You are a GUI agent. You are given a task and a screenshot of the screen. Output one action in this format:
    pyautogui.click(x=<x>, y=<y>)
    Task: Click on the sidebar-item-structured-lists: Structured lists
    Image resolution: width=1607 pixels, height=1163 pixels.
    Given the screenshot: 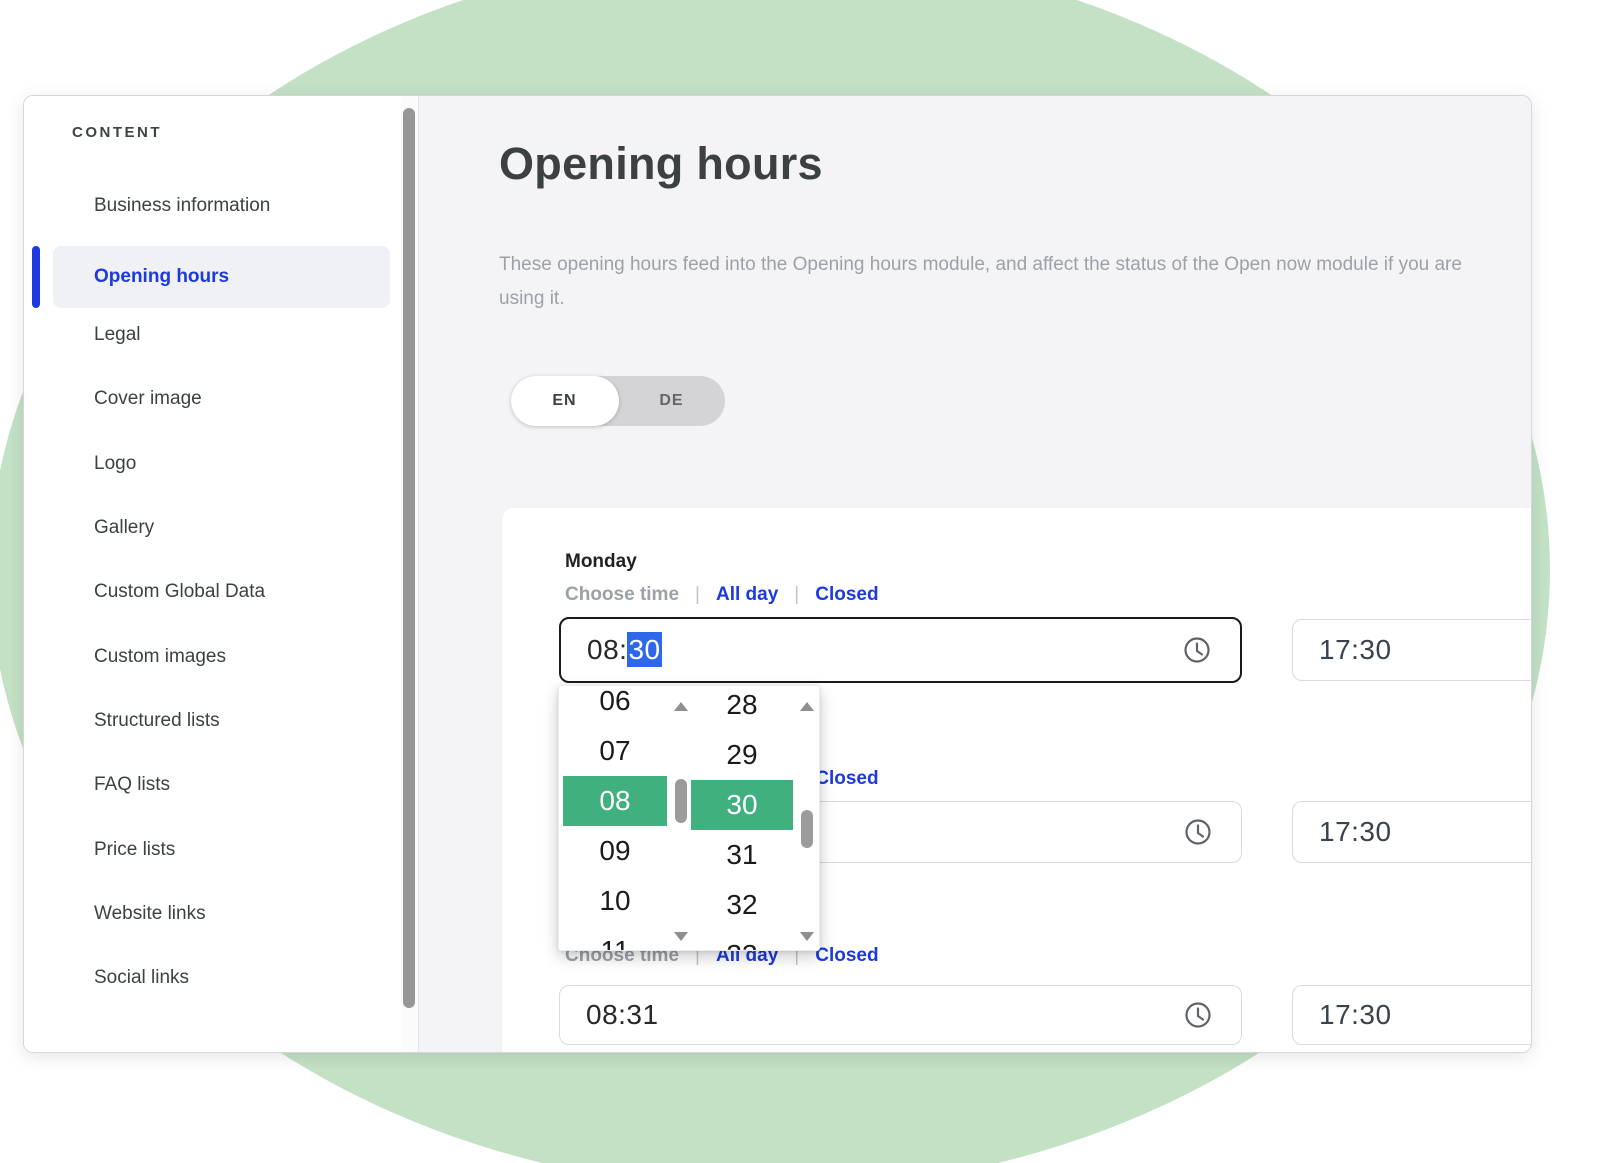 What is the action you would take?
    pyautogui.click(x=157, y=720)
    